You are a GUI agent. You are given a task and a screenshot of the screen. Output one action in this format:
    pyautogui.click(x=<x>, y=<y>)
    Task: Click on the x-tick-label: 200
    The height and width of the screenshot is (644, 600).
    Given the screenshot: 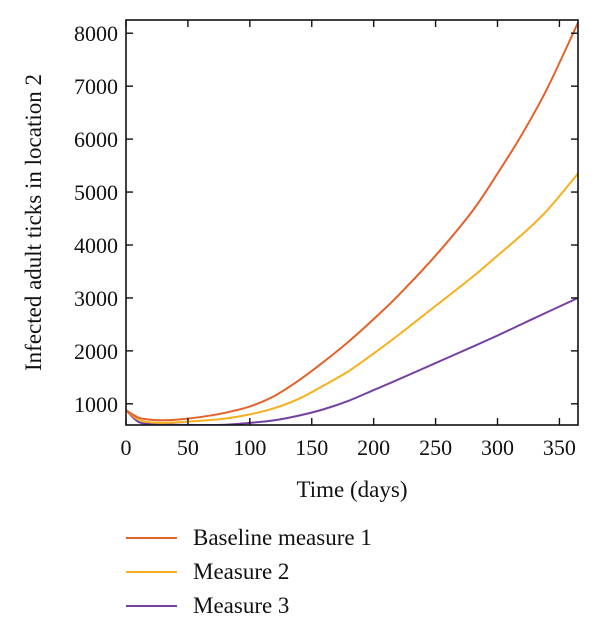 What is the action you would take?
    pyautogui.click(x=373, y=447)
    